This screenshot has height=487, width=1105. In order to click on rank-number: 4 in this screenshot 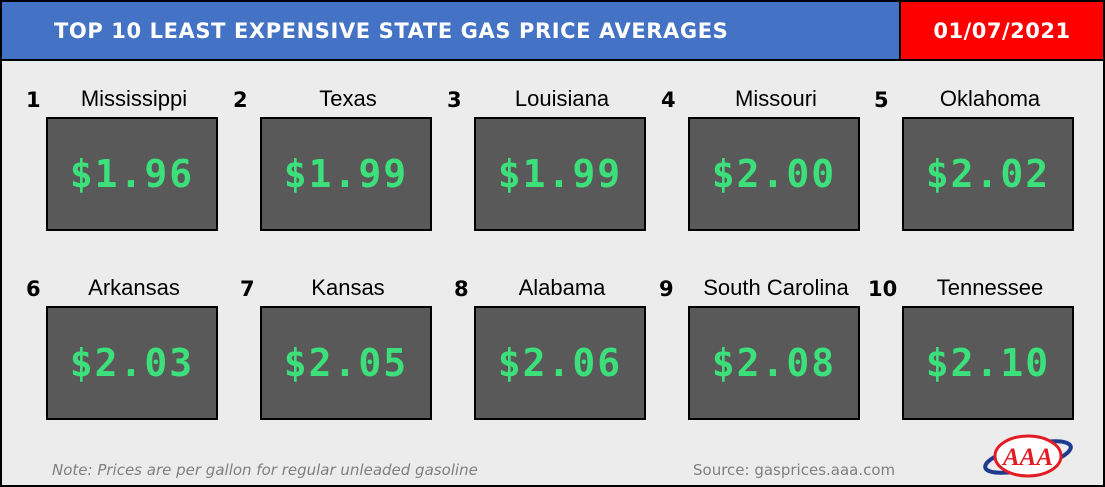, I will do `click(668, 100)`.